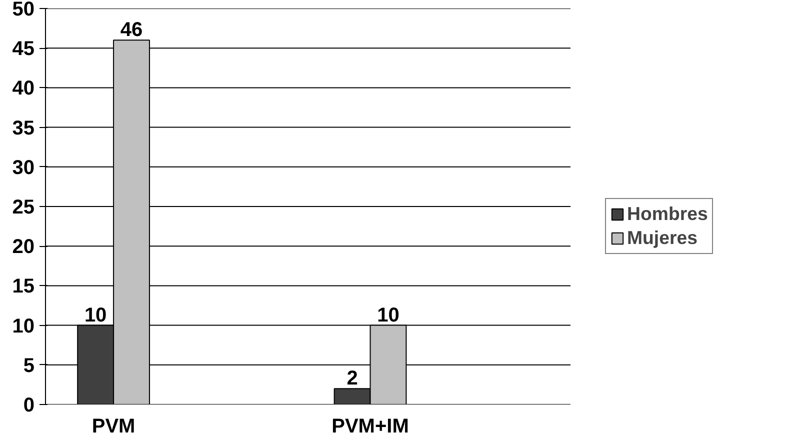 Image resolution: width=787 pixels, height=440 pixels. Describe the element at coordinates (23, 10) in the screenshot. I see `y-tick-label: 50` at that location.